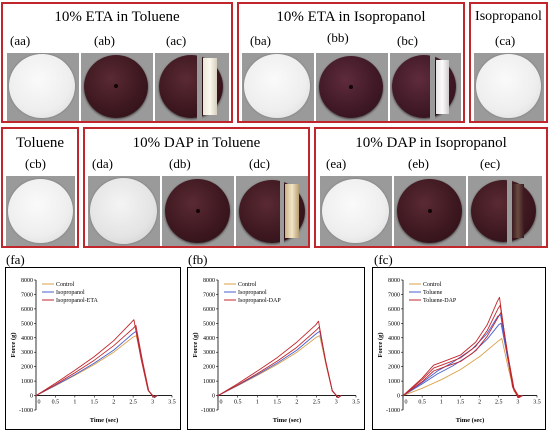 This screenshot has width=550, height=436. What do you see at coordinates (176, 40) in the screenshot?
I see `sample-label: (ac)` at bounding box center [176, 40].